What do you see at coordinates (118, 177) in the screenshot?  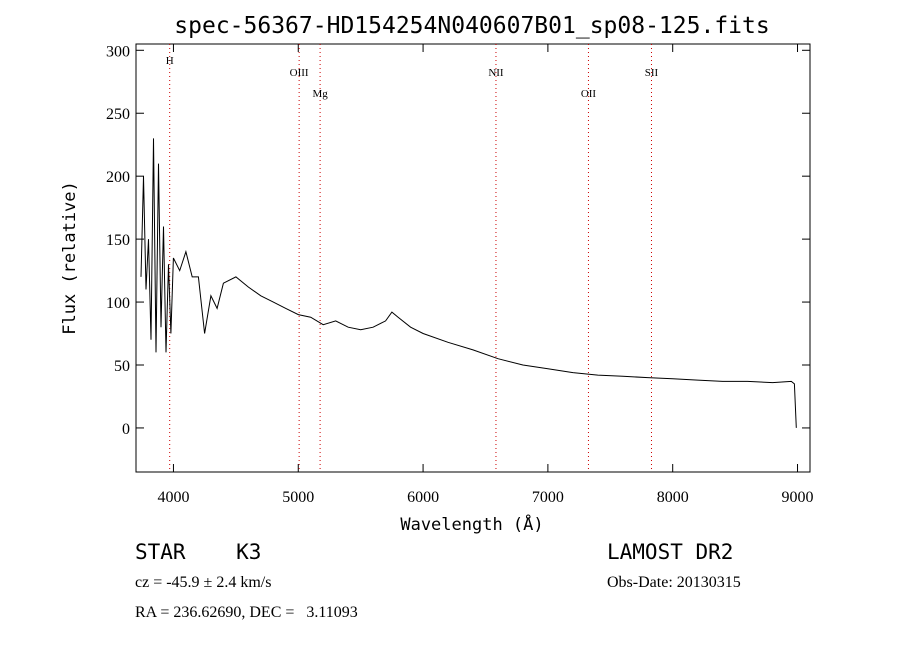 I see `y-tick-label: 200` at bounding box center [118, 177].